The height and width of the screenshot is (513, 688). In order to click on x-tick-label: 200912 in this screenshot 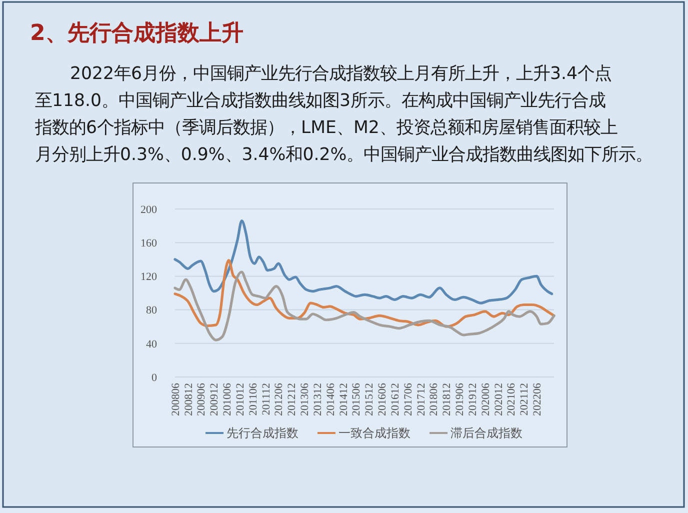, I will do `click(214, 399)`.